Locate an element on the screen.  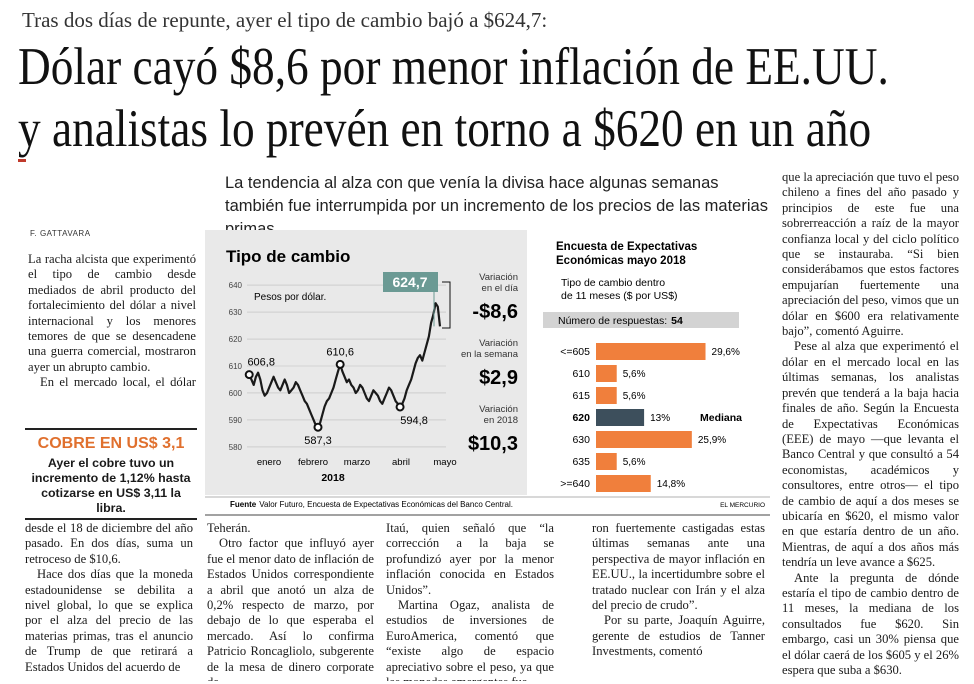
y-tick-label: 640 is located at coordinates (236, 285).